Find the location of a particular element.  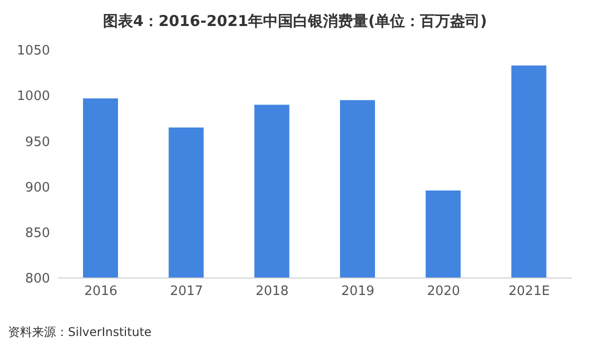

text: 资料来源：SilverInstitute is located at coordinates (80, 332).